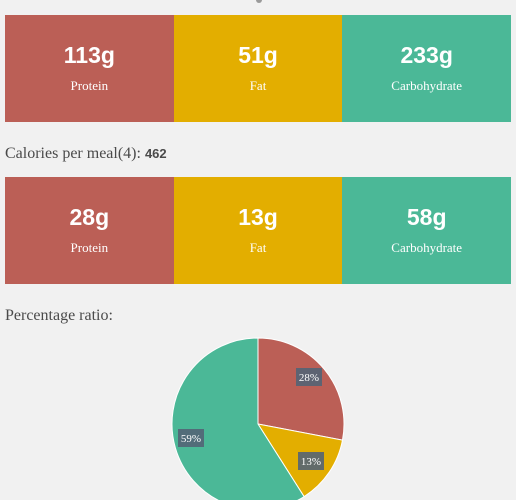 This screenshot has width=516, height=500. I want to click on meal-fat-box: 13g Fat, so click(258, 230).